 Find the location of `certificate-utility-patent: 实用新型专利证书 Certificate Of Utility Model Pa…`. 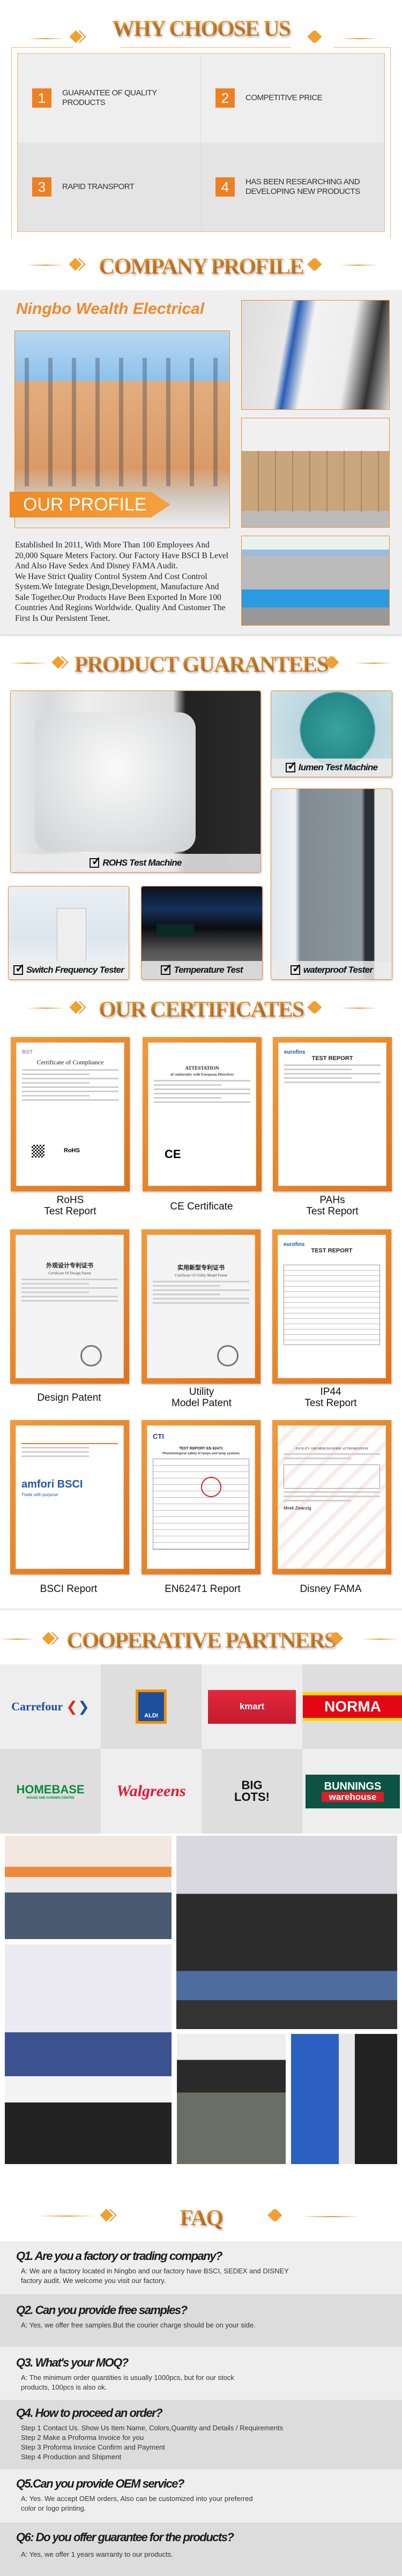

certificate-utility-patent: 实用新型专利证书 Certificate Of Utility Model Pa… is located at coordinates (201, 1306).